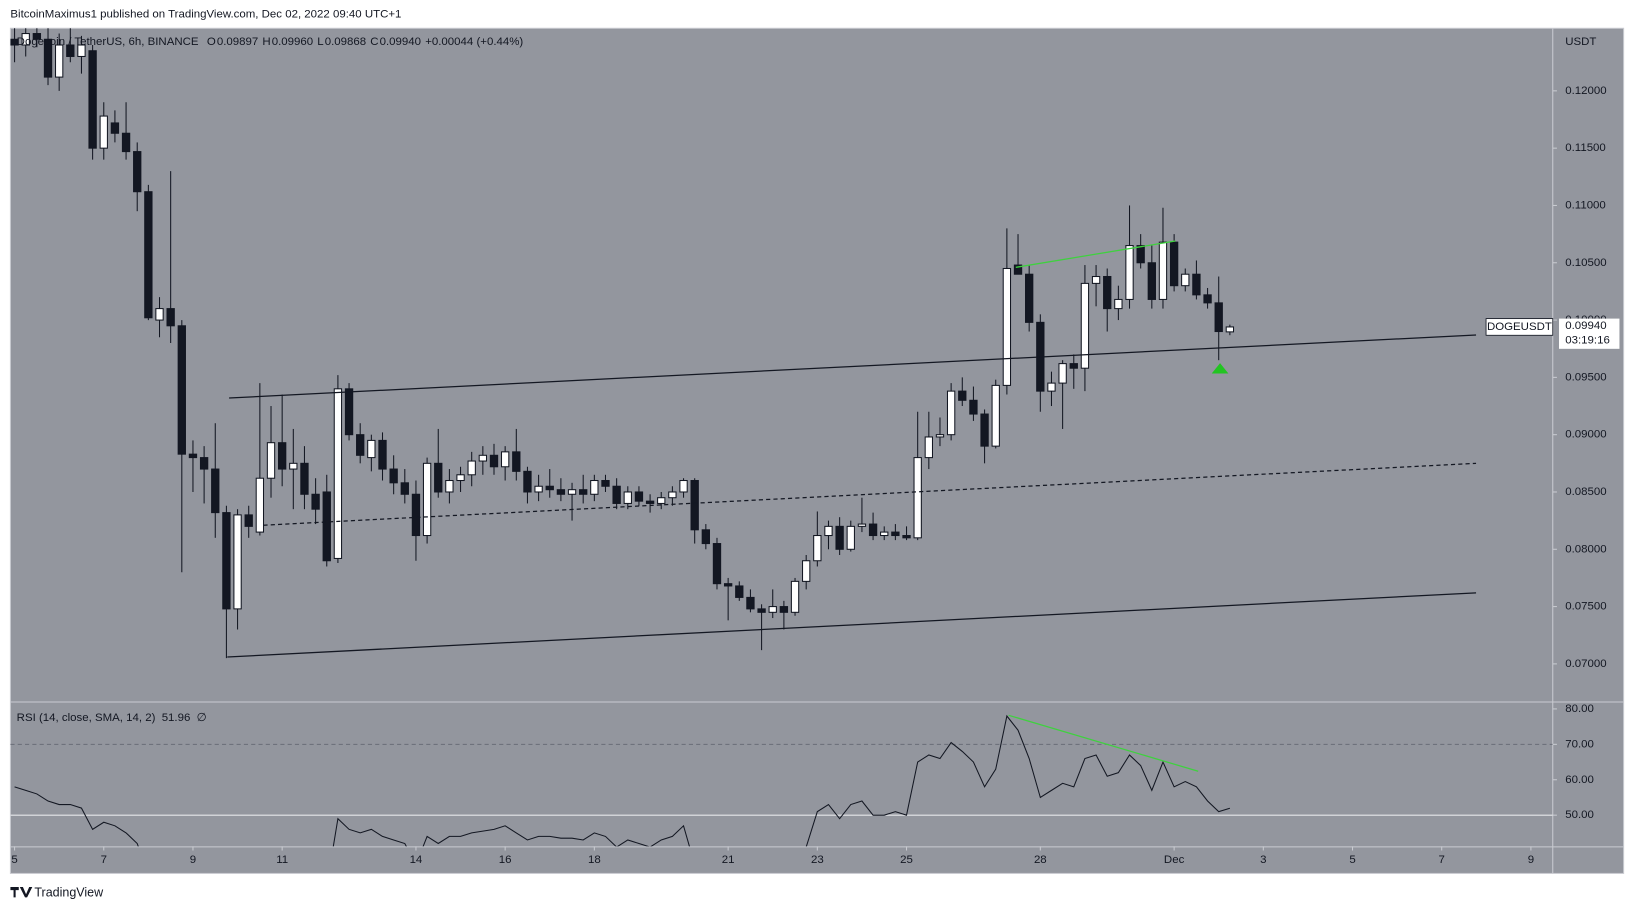 The height and width of the screenshot is (909, 1633). Describe the element at coordinates (266, 42) in the screenshot. I see `ohlc-key: H` at that location.